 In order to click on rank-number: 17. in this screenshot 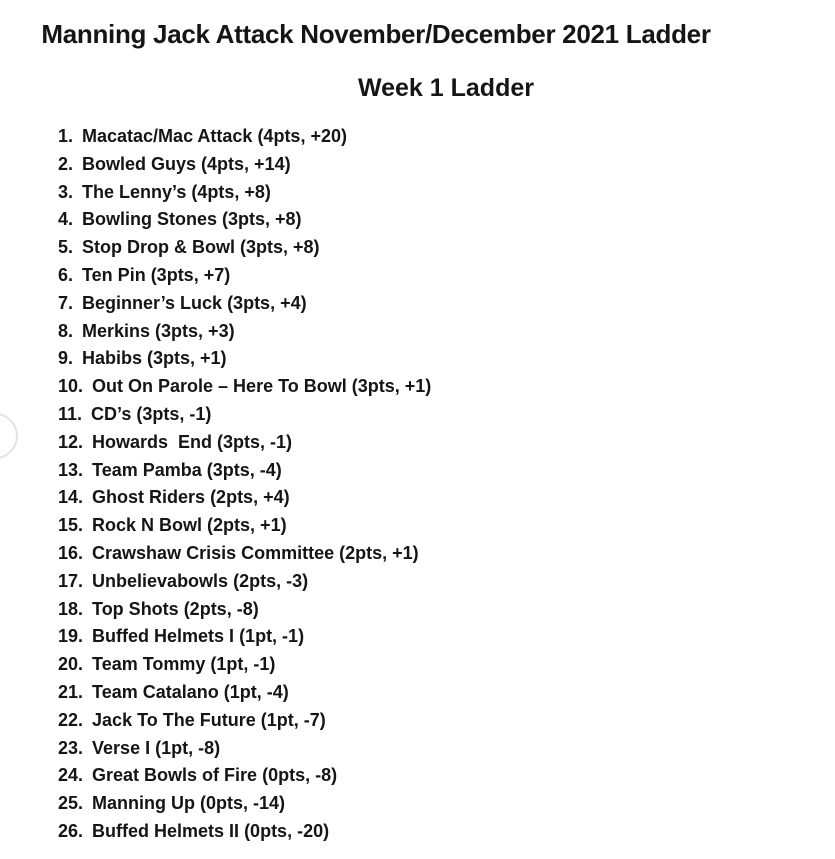, I will do `click(71, 580)`.